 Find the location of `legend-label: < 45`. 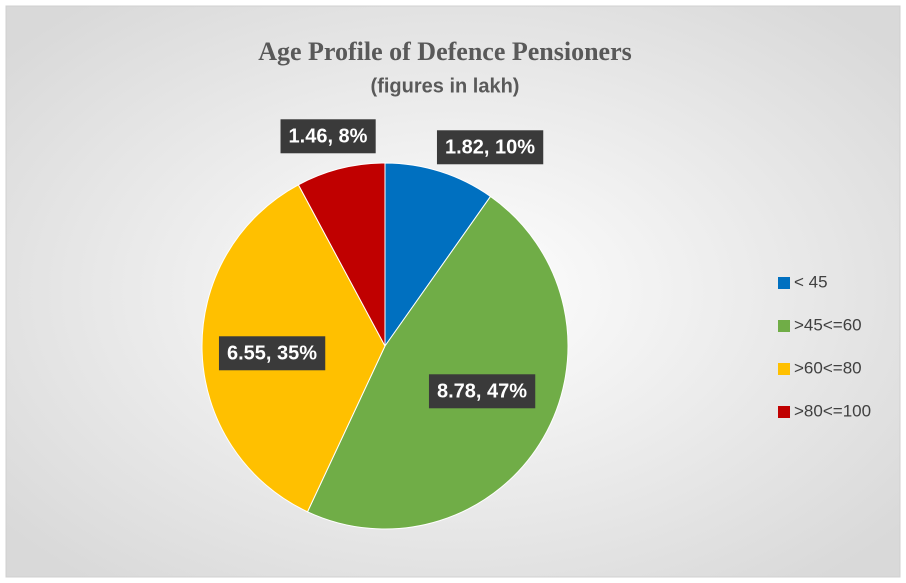

legend-label: < 45 is located at coordinates (811, 281).